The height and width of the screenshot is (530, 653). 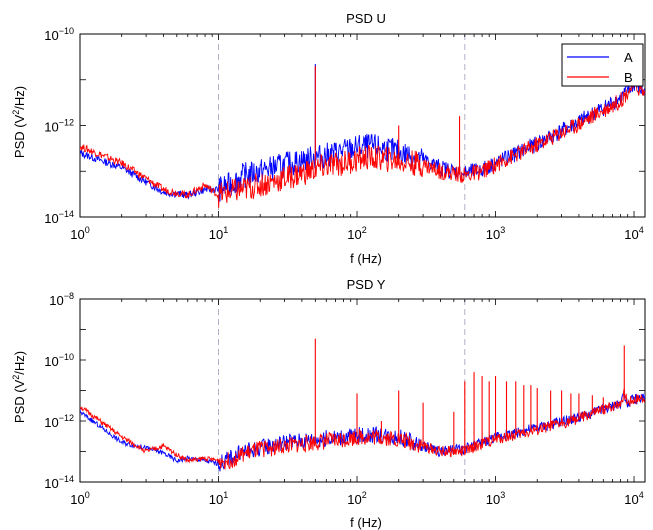 I want to click on chart-title: PSD U, so click(x=366, y=18).